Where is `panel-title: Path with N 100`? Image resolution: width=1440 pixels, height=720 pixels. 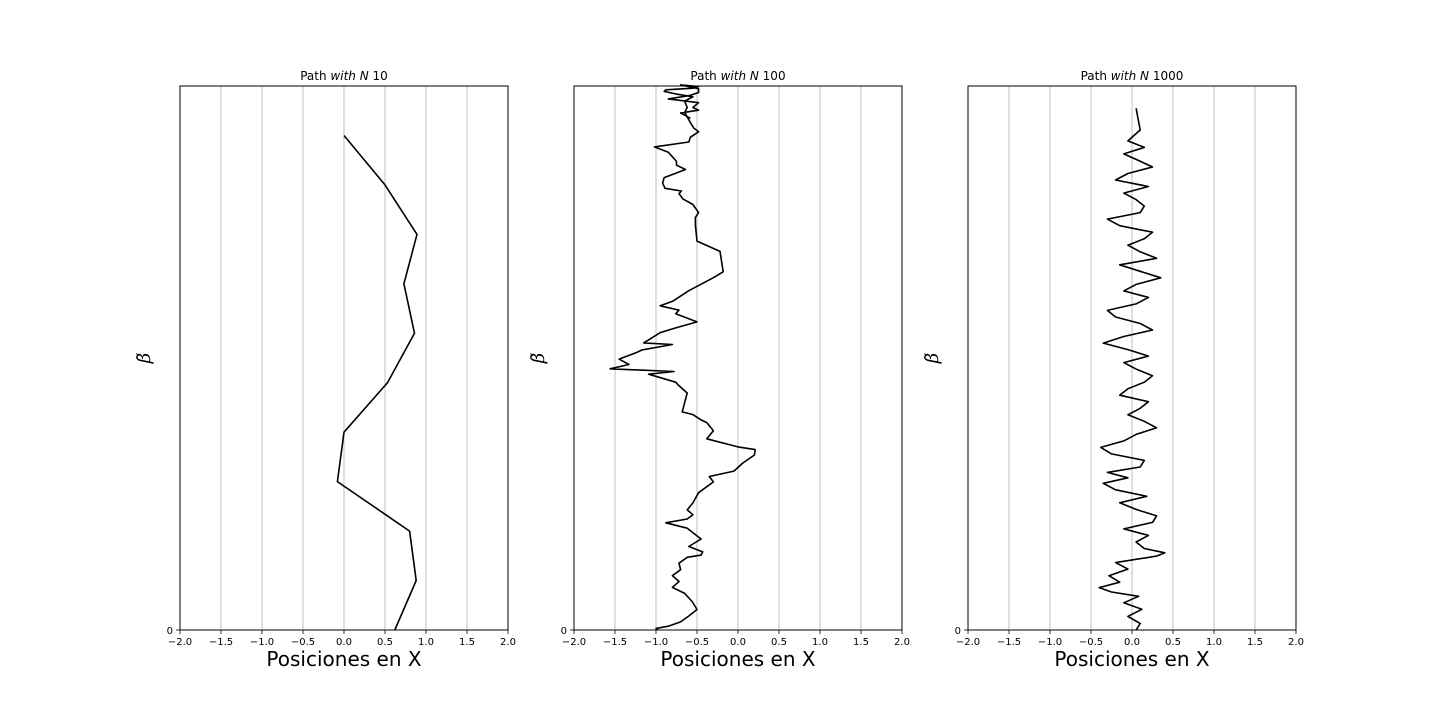 panel-title: Path with N 100 is located at coordinates (737, 76).